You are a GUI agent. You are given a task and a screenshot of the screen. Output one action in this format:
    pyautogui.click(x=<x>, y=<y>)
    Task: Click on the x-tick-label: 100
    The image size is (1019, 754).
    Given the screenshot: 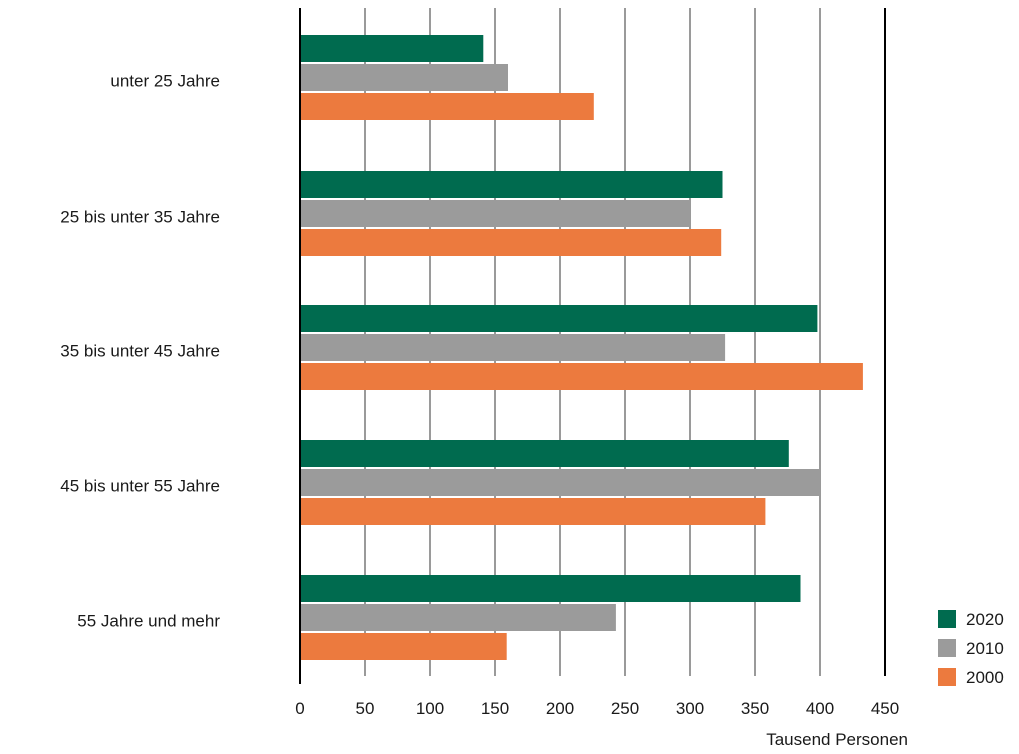 What is the action you would take?
    pyautogui.click(x=430, y=708)
    